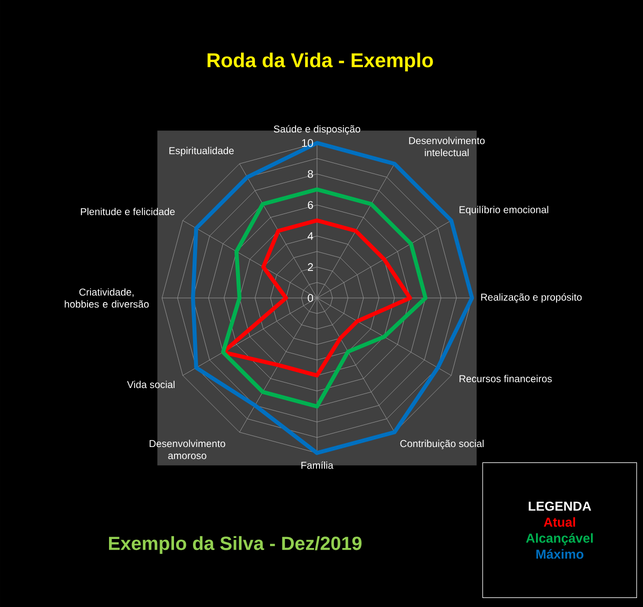  Describe the element at coordinates (311, 236) in the screenshot. I see `y-tick-label: 4` at that location.